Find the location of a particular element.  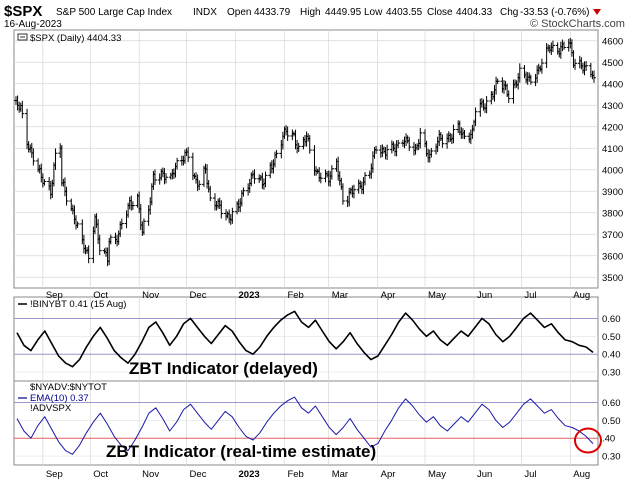

zbt-delayed-legend: !BINYBT 0.41 (15 Aug) is located at coordinates (72, 304).